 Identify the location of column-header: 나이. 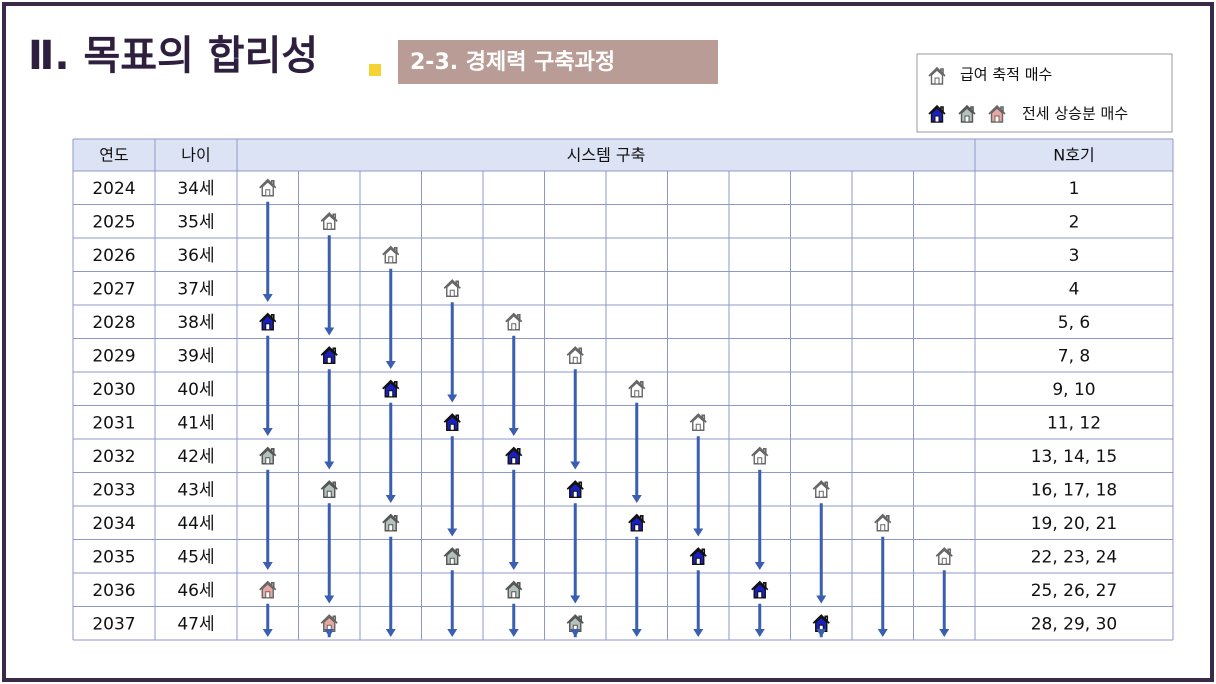
(195, 155).